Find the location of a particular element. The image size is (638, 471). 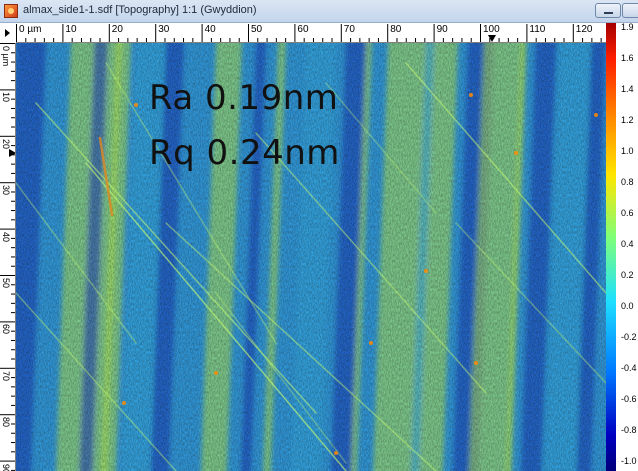

vertical-ruler: 0 µm 10 20 30 40 50 60 70 80 90 is located at coordinates (8, 257).